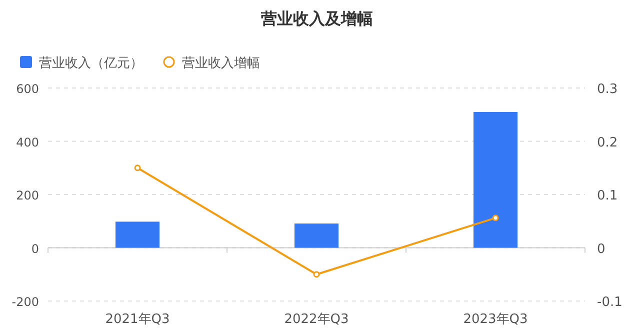  What do you see at coordinates (35, 249) in the screenshot?
I see `y-tick-label: 0` at bounding box center [35, 249].